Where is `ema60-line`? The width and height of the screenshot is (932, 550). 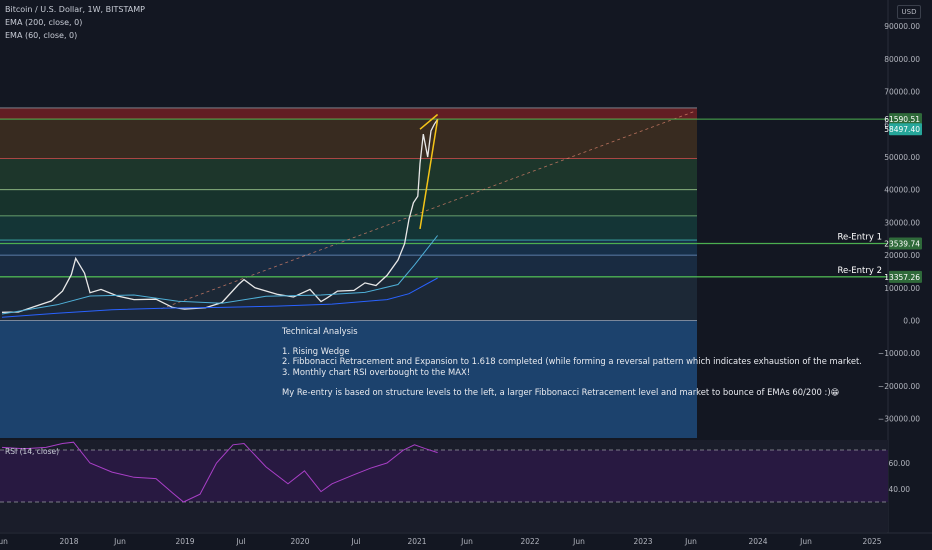 ema60-line is located at coordinates (219, 275).